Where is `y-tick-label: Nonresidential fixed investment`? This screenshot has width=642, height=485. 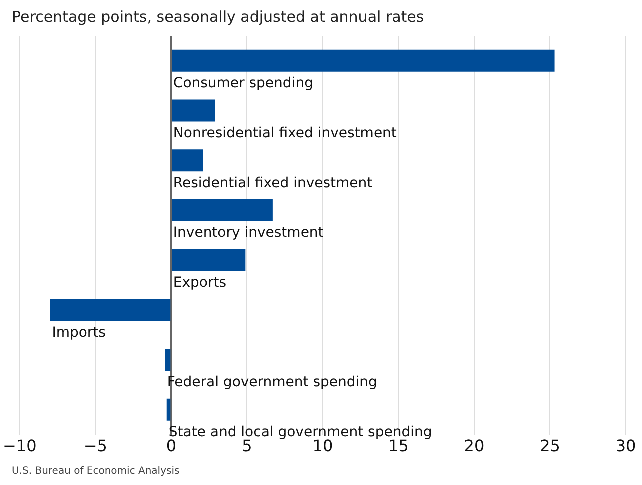 y-tick-label: Nonresidential fixed investment is located at coordinates (285, 133).